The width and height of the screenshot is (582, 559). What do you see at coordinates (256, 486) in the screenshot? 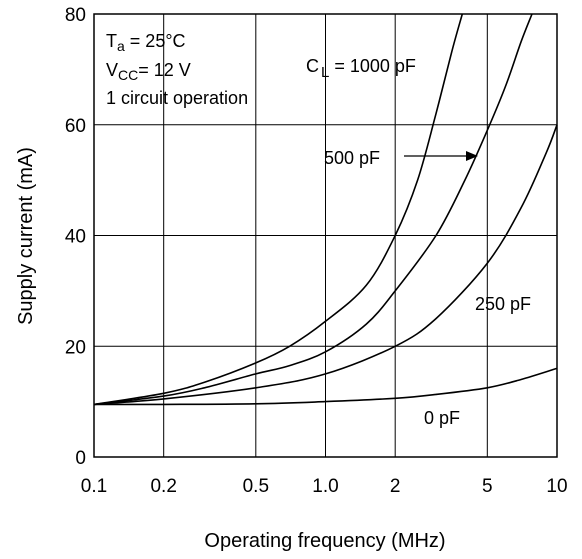
I see `x-tick-label: 0.5` at bounding box center [256, 486].